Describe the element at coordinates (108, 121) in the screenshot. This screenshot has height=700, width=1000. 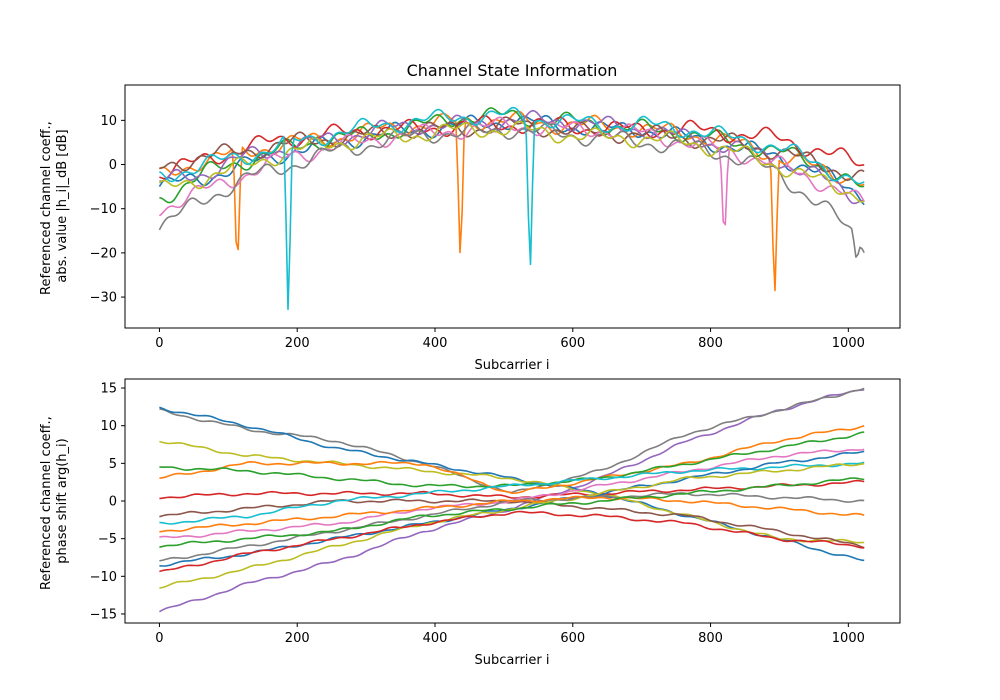
I see `top-y-tick-label: 10` at that location.